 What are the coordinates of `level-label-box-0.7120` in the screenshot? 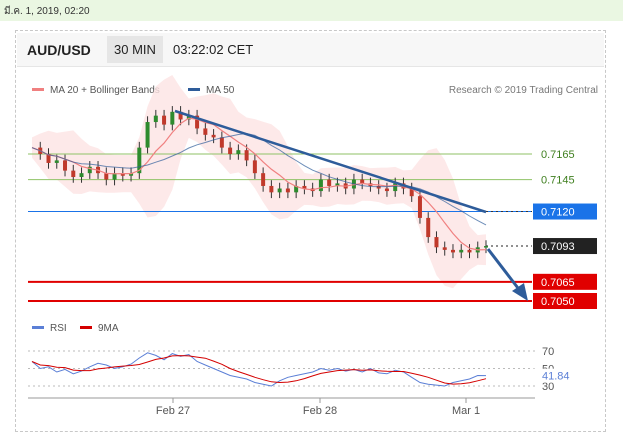 It's located at (565, 211).